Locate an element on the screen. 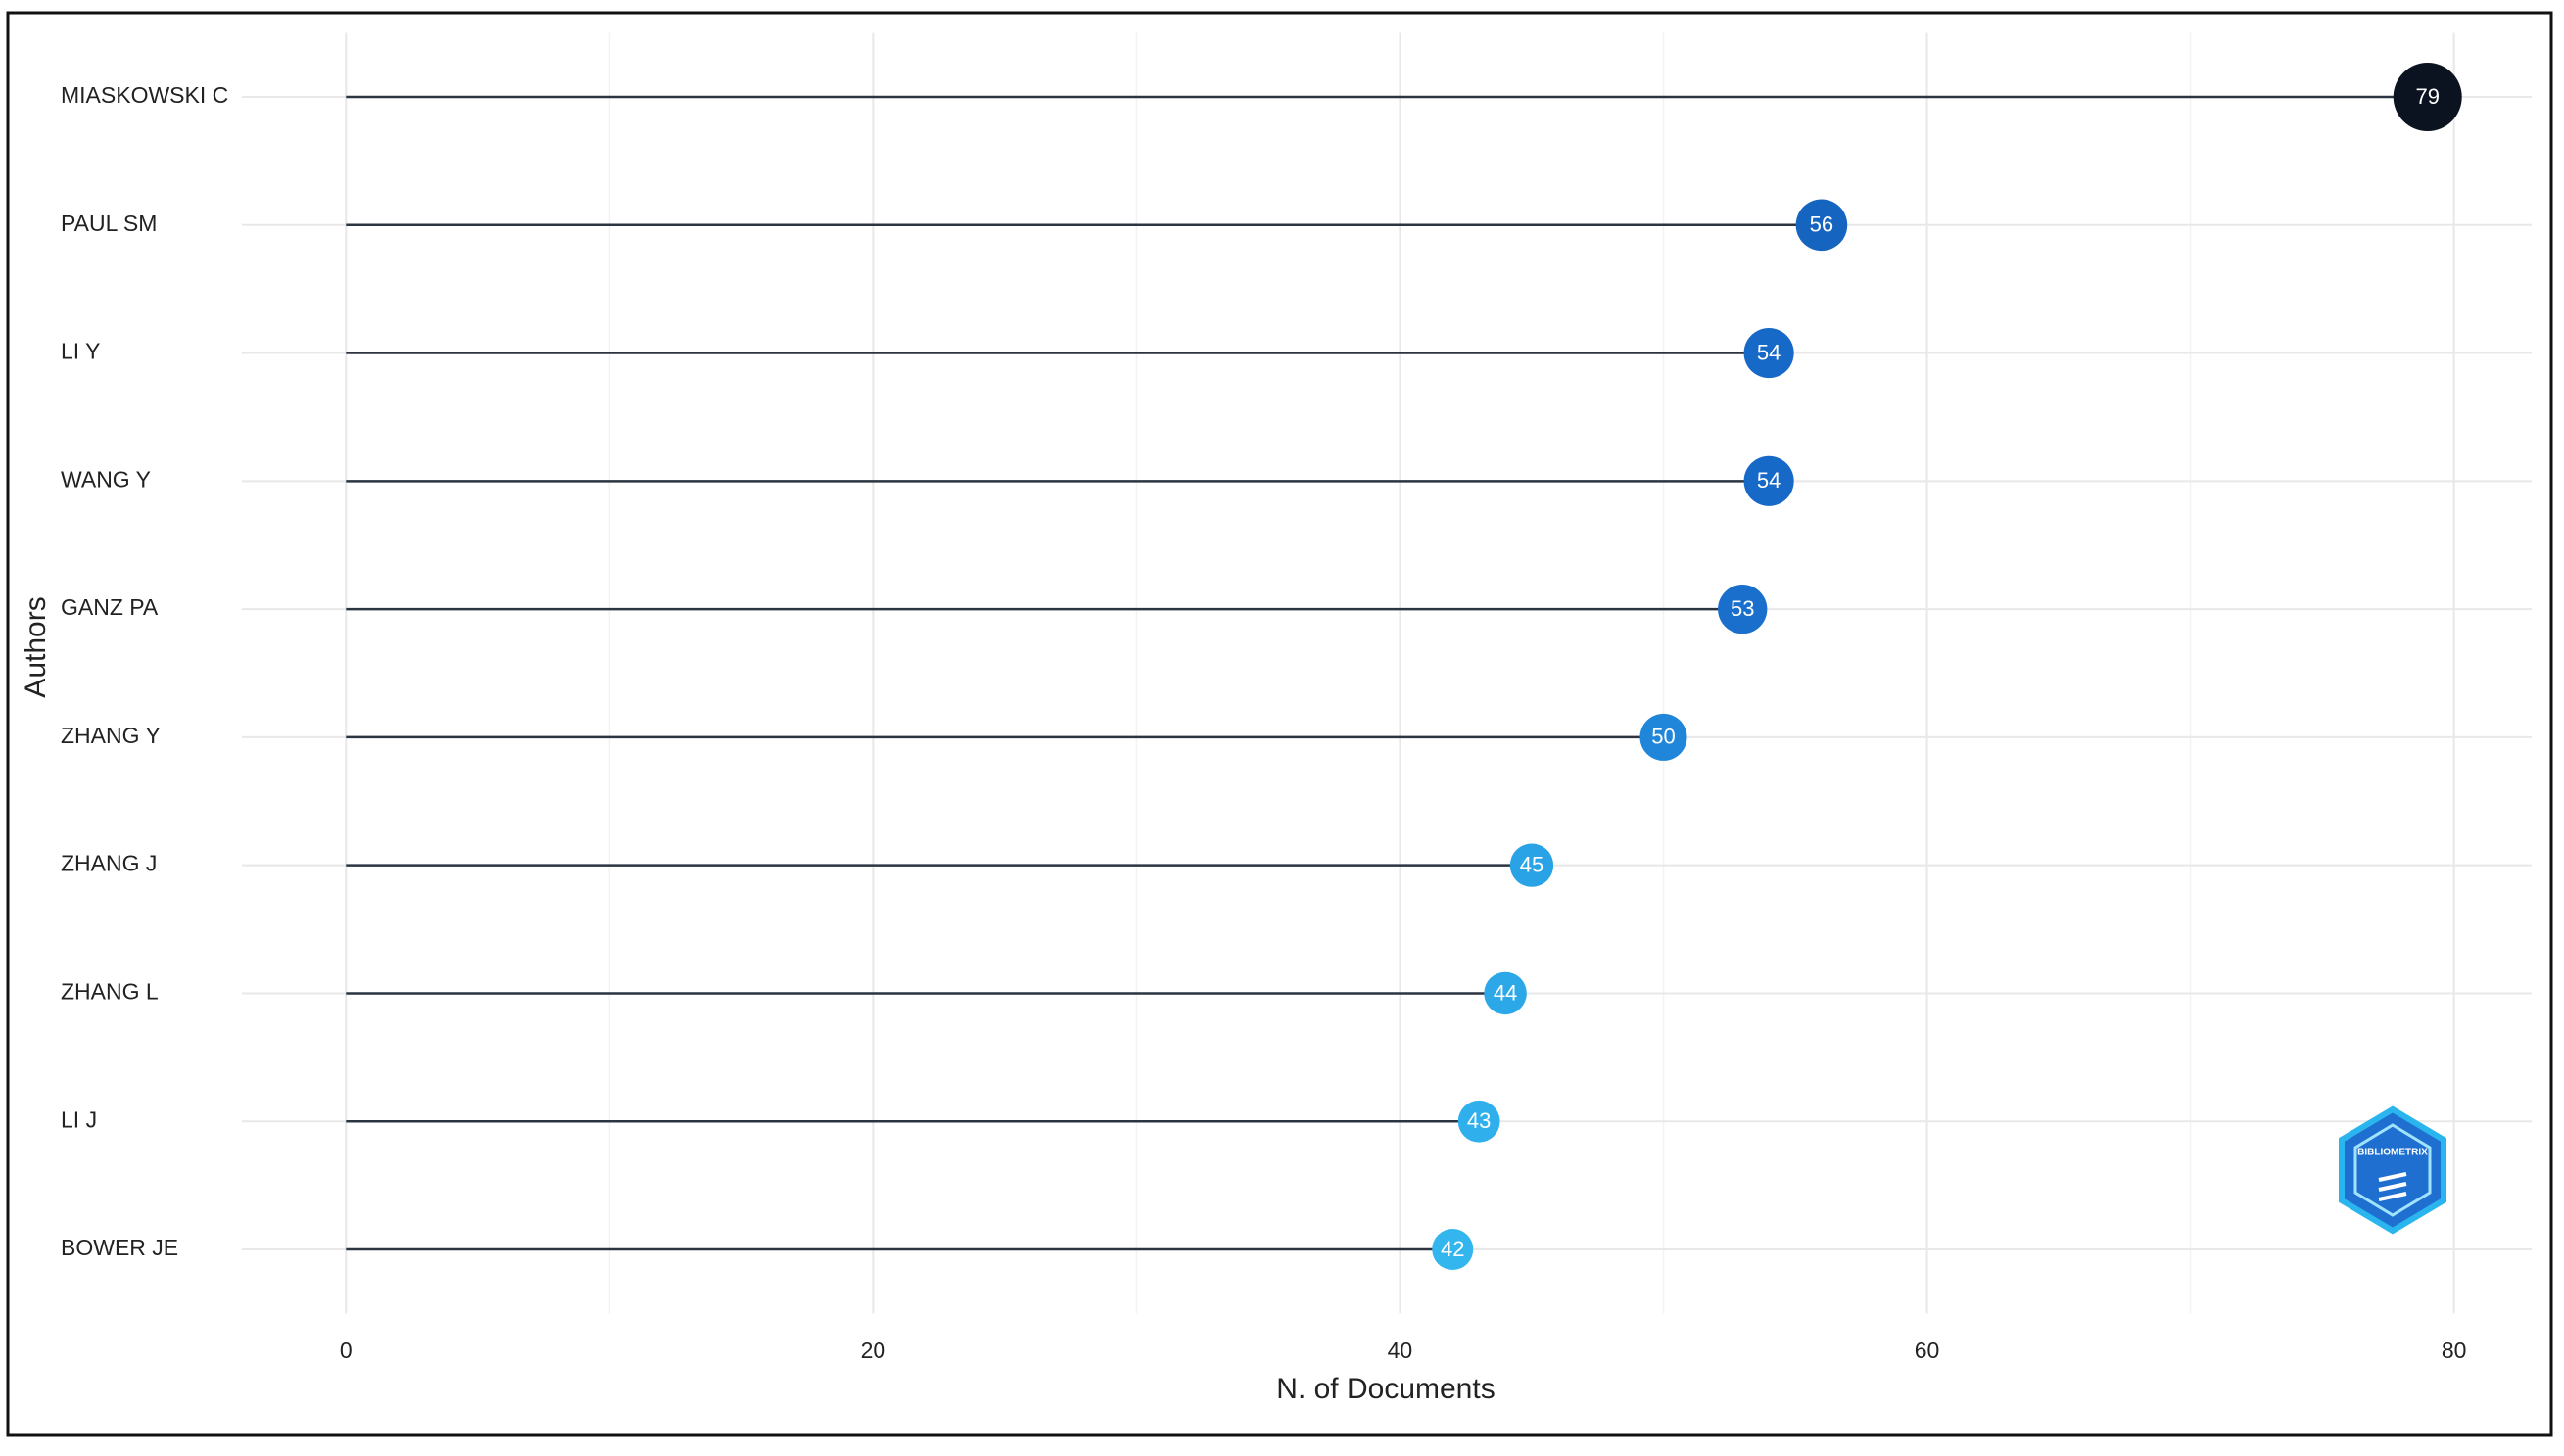 The image size is (2564, 1456). logo-hexagon is located at coordinates (2392, 1170).